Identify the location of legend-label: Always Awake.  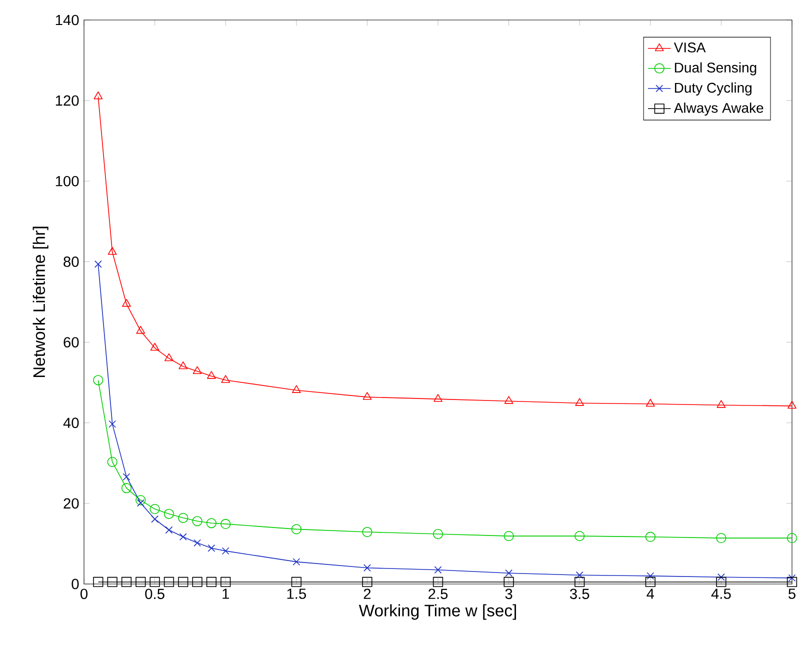
(719, 109).